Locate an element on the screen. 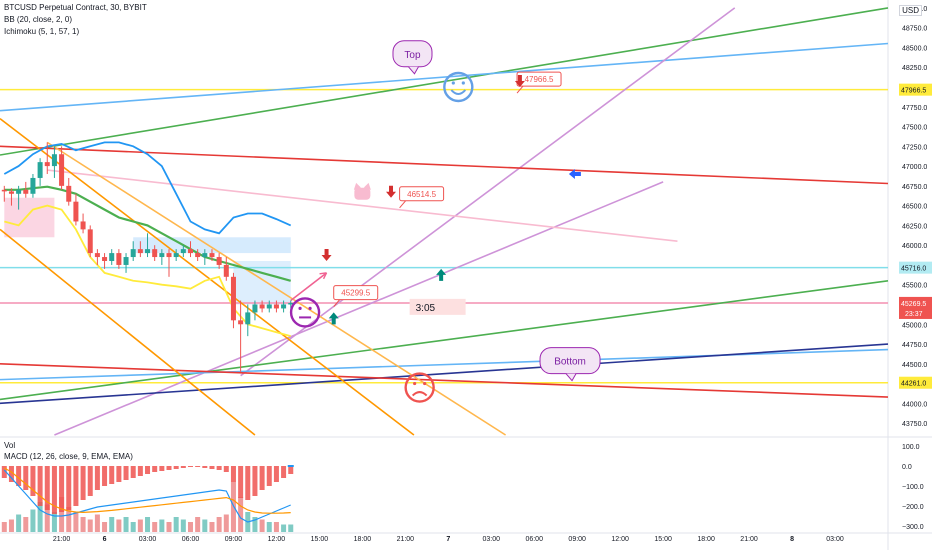 The height and width of the screenshot is (555, 932). projection-arrowhead is located at coordinates (323, 276).